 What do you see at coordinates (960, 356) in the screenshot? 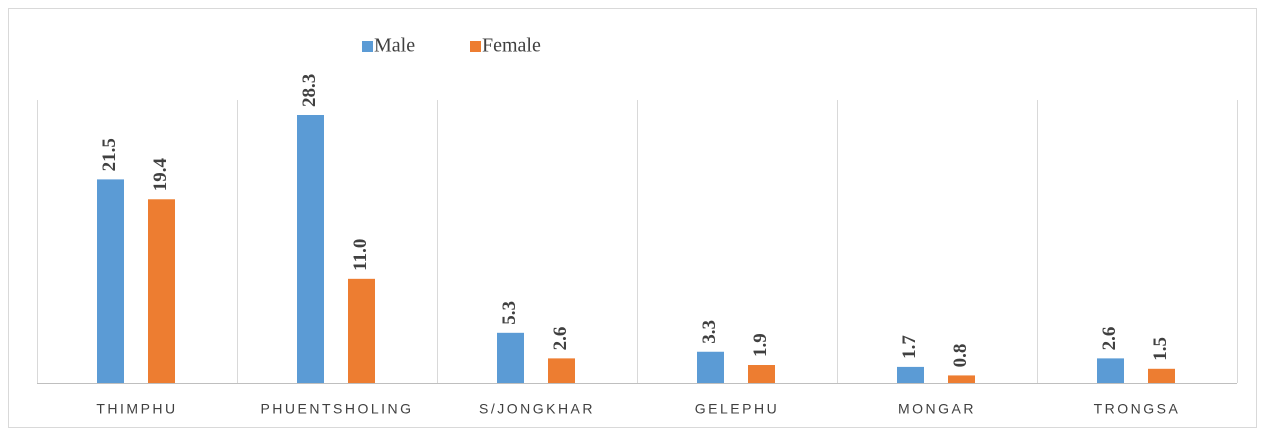
I see `data-label: 0.8` at bounding box center [960, 356].